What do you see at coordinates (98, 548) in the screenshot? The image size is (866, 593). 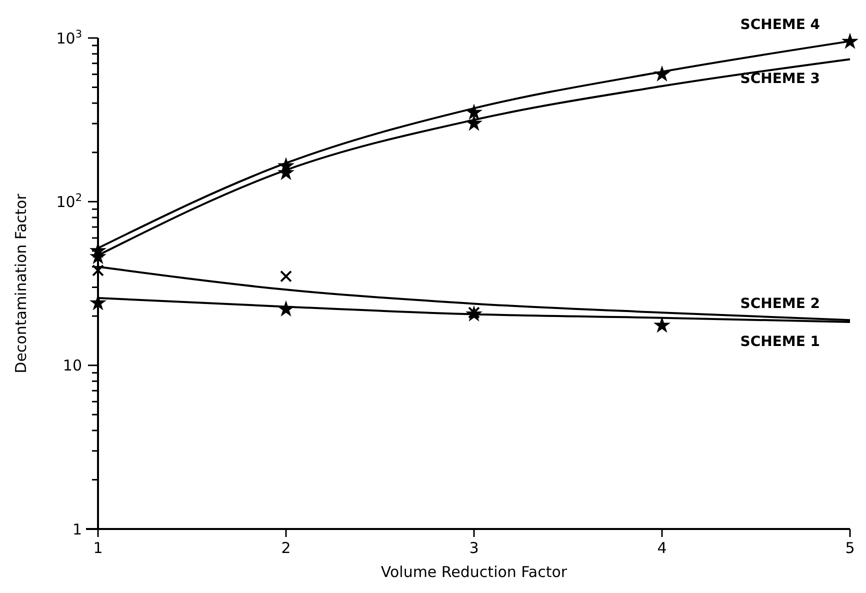 I see `x-tick-label: 1` at bounding box center [98, 548].